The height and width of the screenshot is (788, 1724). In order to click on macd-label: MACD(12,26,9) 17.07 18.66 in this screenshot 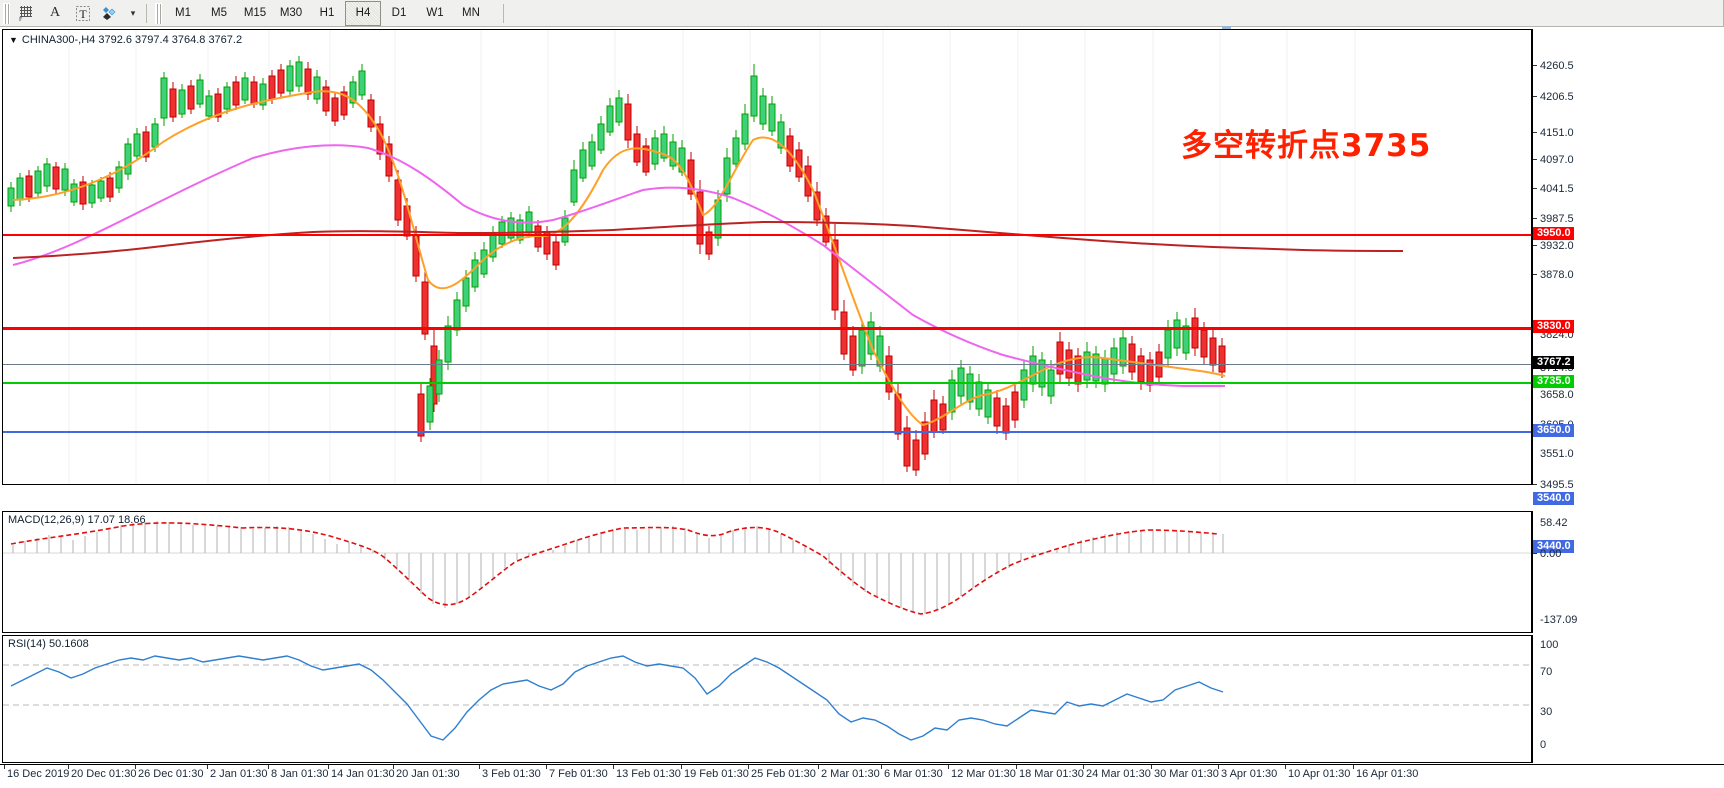, I will do `click(77, 520)`.